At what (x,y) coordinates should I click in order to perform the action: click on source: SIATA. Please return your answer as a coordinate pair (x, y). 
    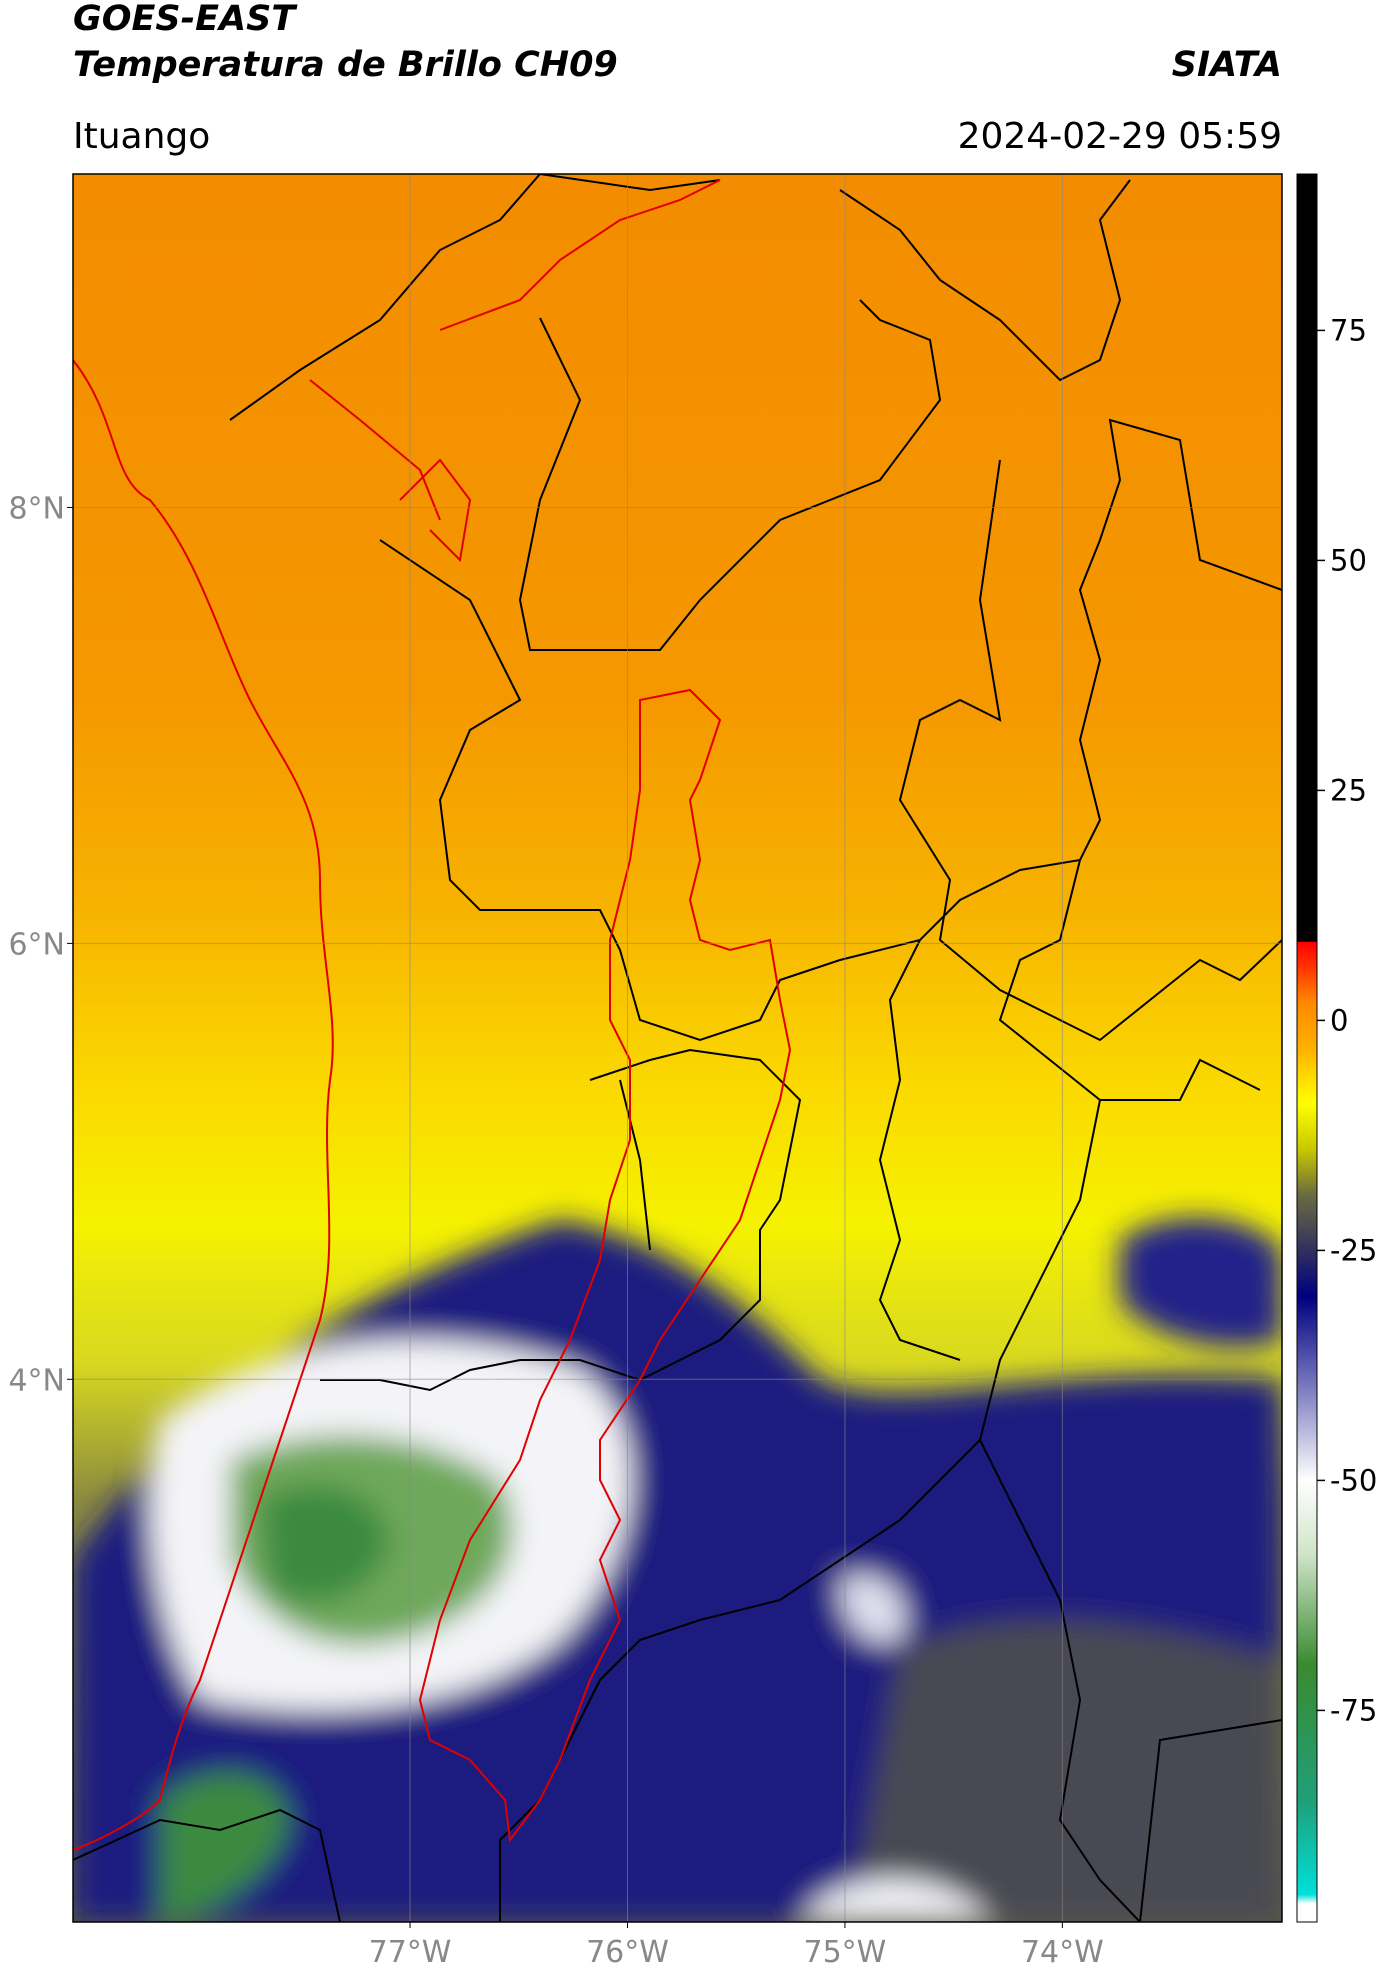
    Looking at the image, I should click on (1227, 65).